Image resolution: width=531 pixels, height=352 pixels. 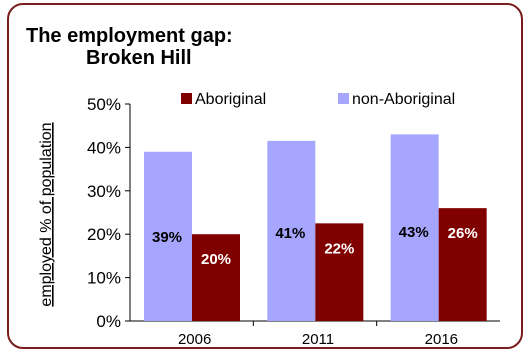 I want to click on data-label-aboriginal: 22%, so click(x=339, y=248).